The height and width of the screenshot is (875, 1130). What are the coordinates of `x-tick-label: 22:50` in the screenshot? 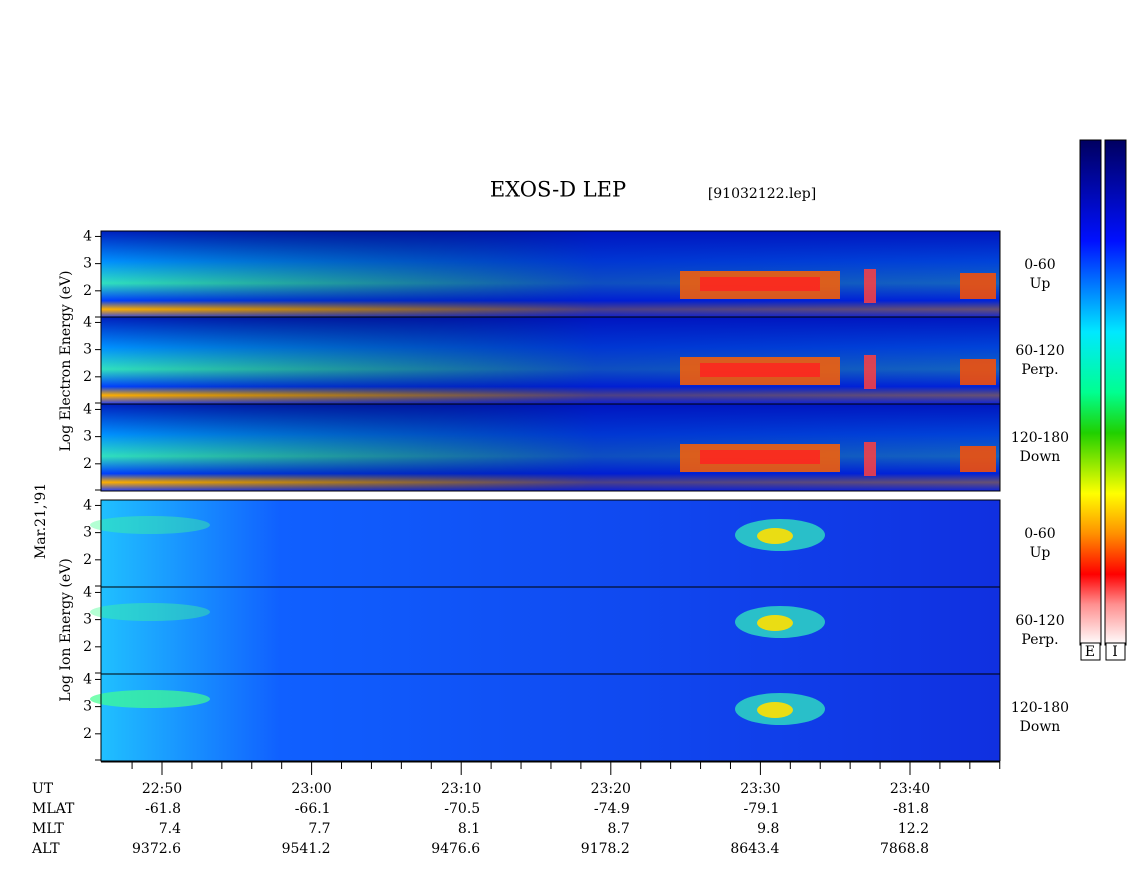 It's located at (162, 789).